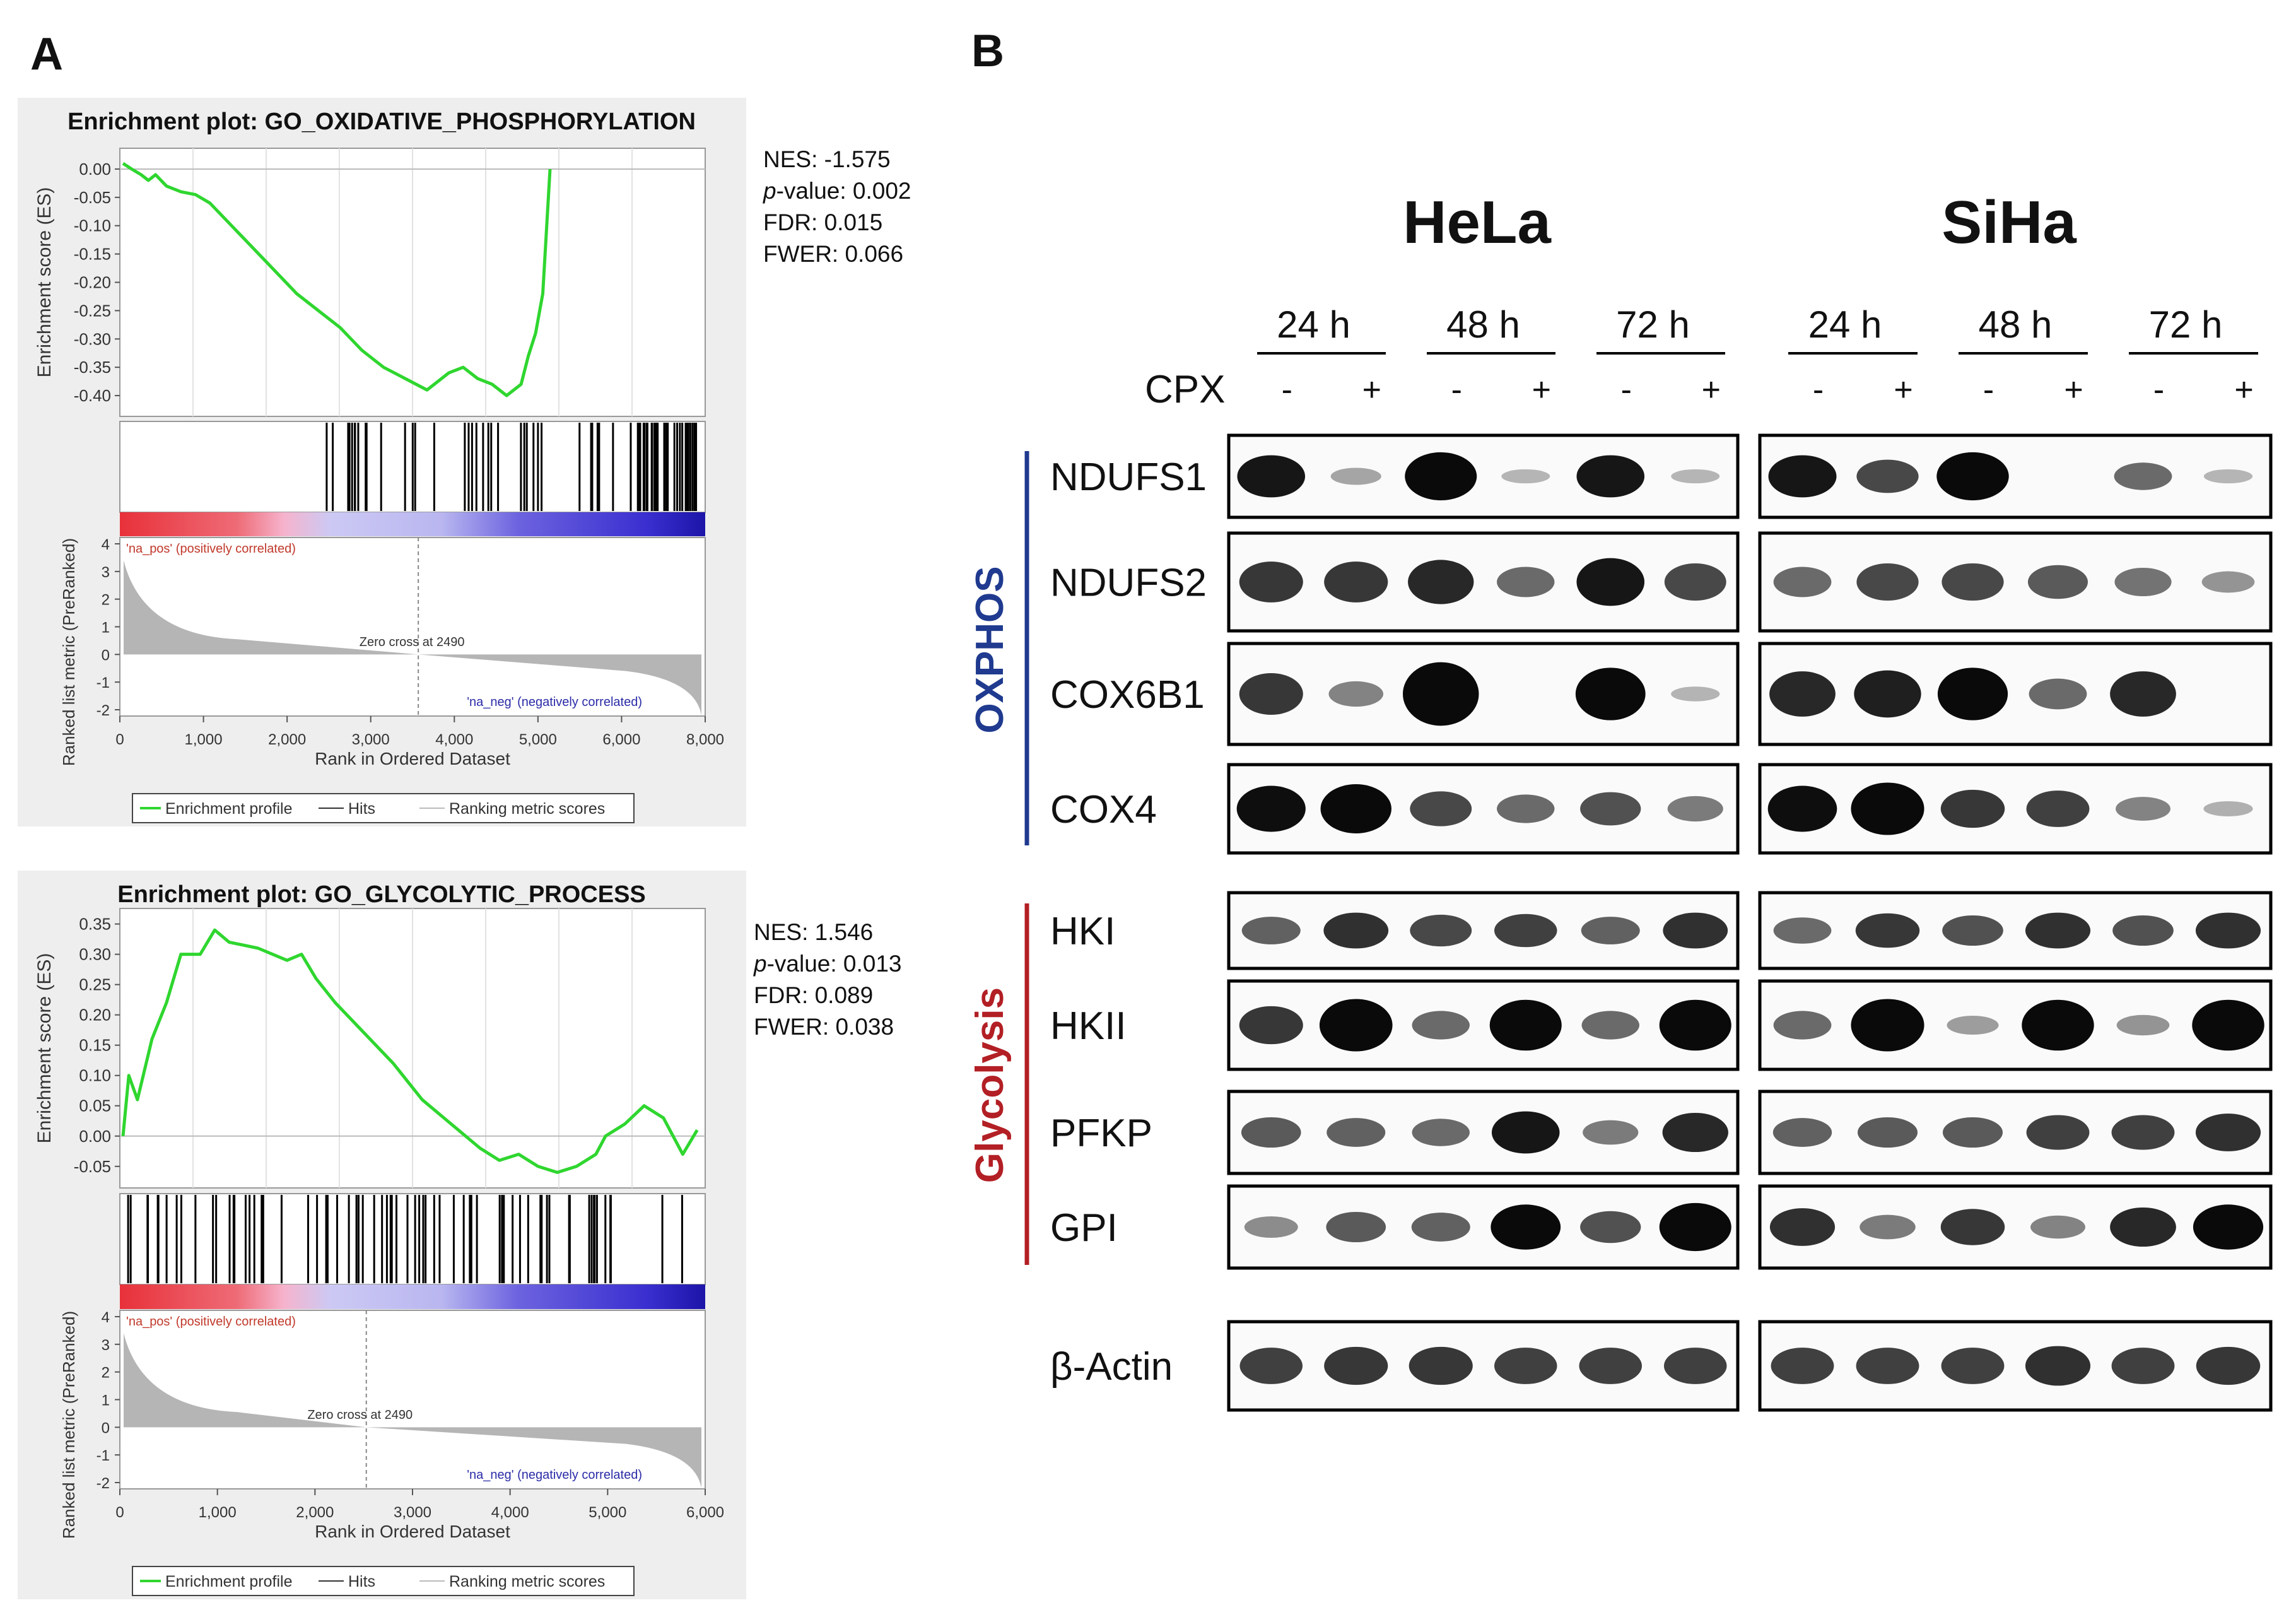  What do you see at coordinates (1185, 390) in the screenshot?
I see `treatment-label: CPX` at bounding box center [1185, 390].